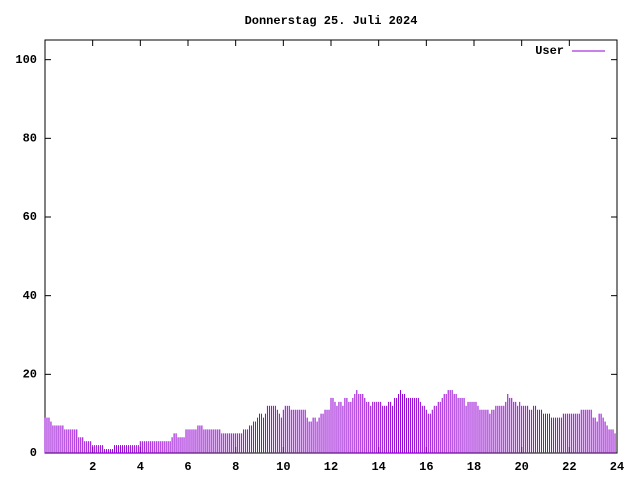 This screenshot has height=480, width=640. What do you see at coordinates (140, 467) in the screenshot?
I see `x-tick-label: 4` at bounding box center [140, 467].